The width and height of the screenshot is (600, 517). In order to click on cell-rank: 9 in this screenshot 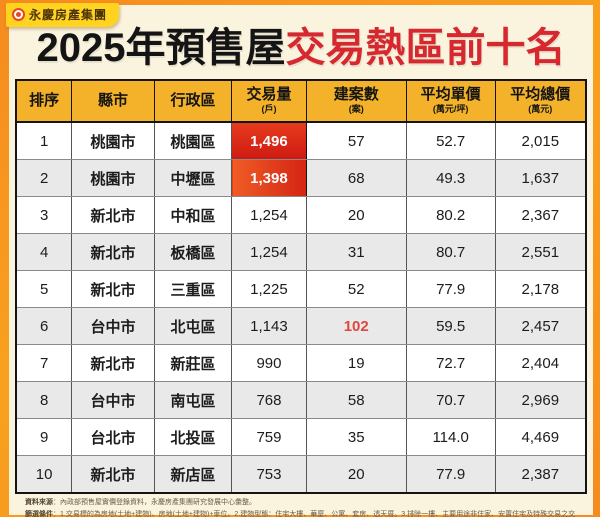, I will do `click(44, 437)`.